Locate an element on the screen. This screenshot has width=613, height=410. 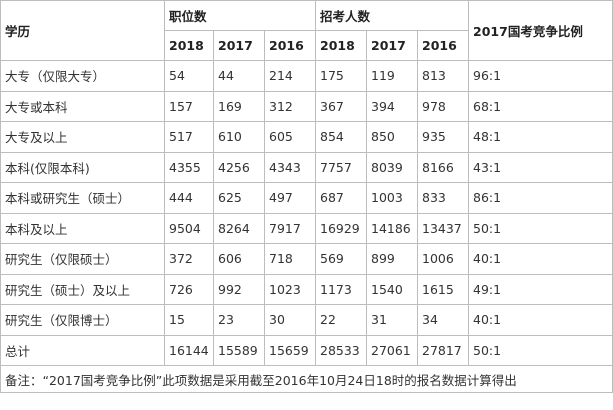
cell-positions-2017: 15589 is located at coordinates (239, 350).